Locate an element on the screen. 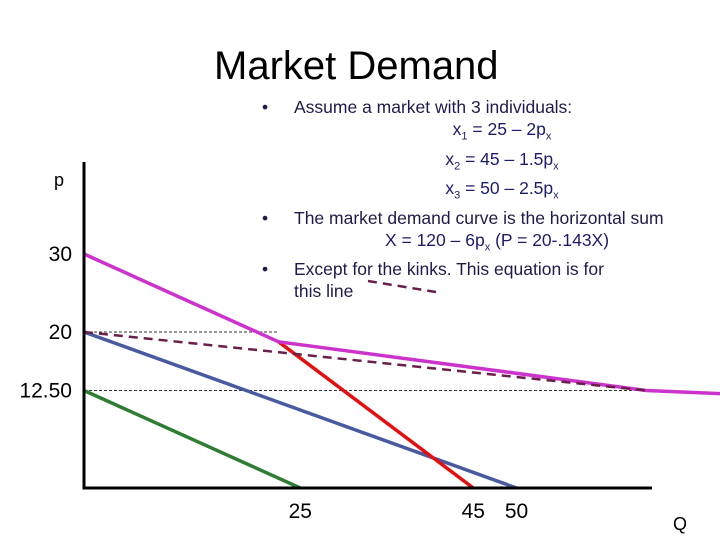 The width and height of the screenshot is (720, 540). series-line-equation-dashed is located at coordinates (365, 361).